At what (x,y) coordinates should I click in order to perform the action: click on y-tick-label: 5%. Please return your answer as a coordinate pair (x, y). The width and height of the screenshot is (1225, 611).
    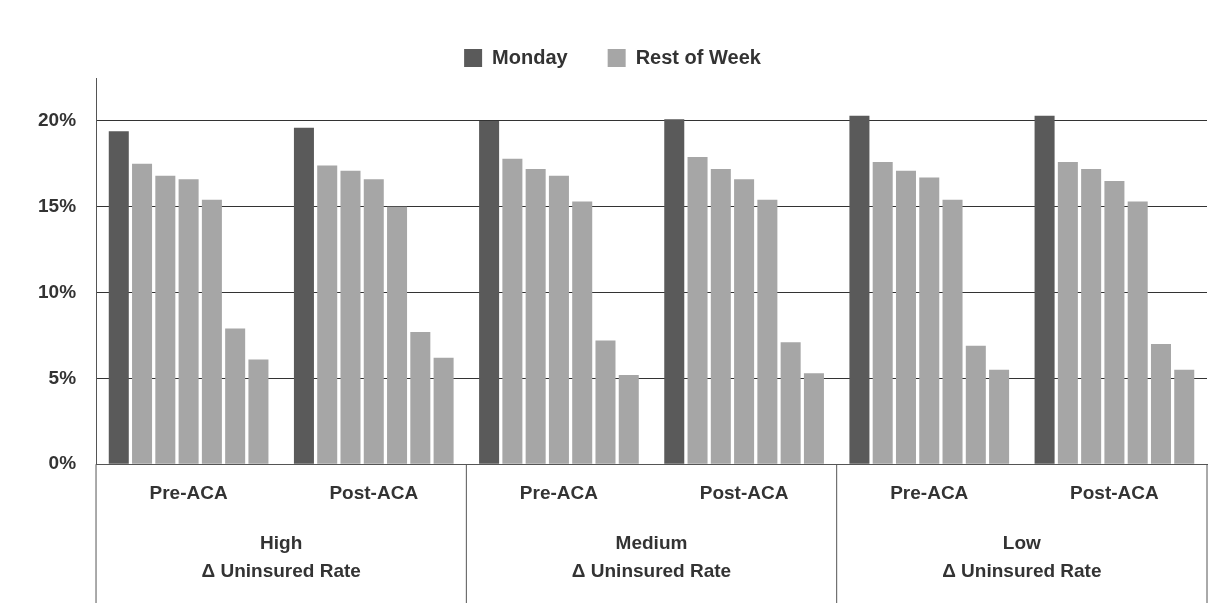
    Looking at the image, I should click on (62, 377).